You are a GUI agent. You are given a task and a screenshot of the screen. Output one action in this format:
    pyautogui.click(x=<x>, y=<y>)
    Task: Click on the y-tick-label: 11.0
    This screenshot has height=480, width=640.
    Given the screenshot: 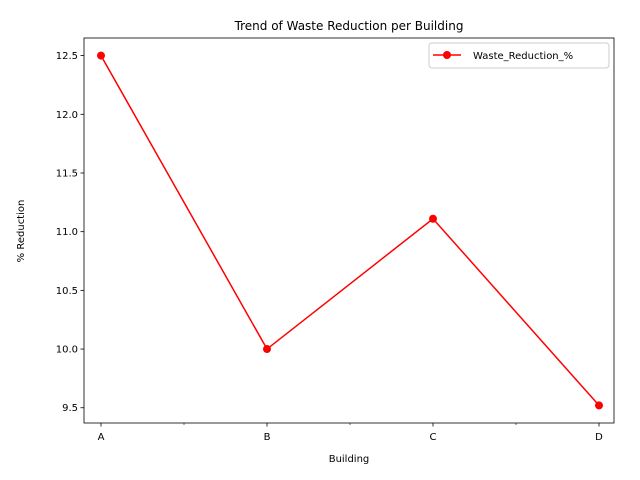 What is the action you would take?
    pyautogui.click(x=67, y=232)
    